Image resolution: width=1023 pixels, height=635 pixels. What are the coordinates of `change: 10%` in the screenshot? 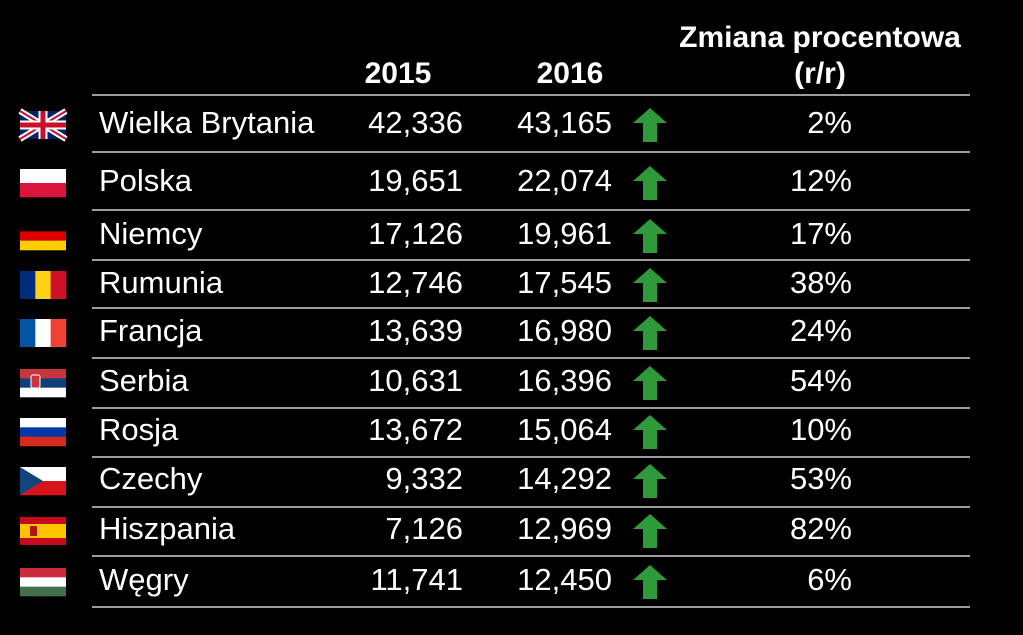 It's located at (821, 429).